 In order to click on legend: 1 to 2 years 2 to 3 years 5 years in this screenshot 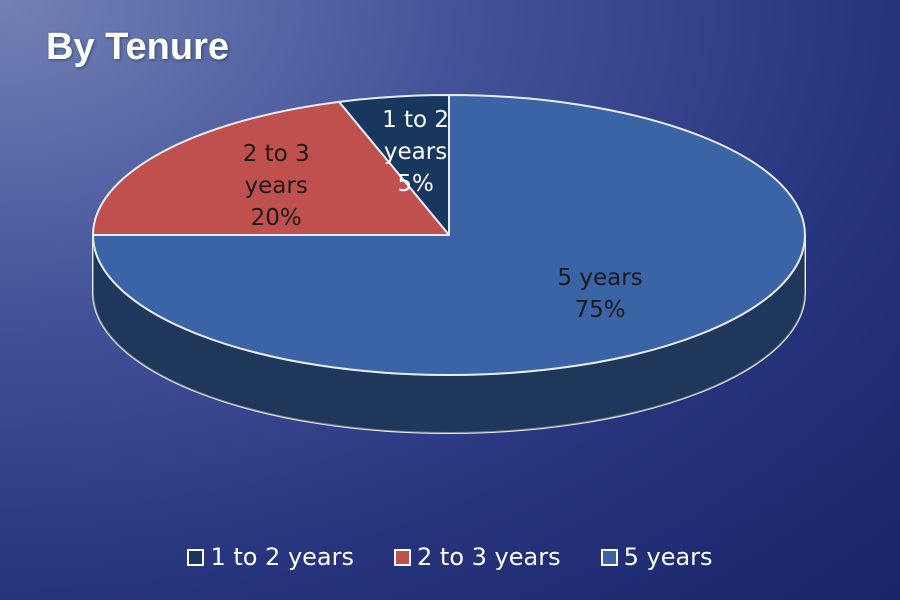, I will do `click(450, 557)`.